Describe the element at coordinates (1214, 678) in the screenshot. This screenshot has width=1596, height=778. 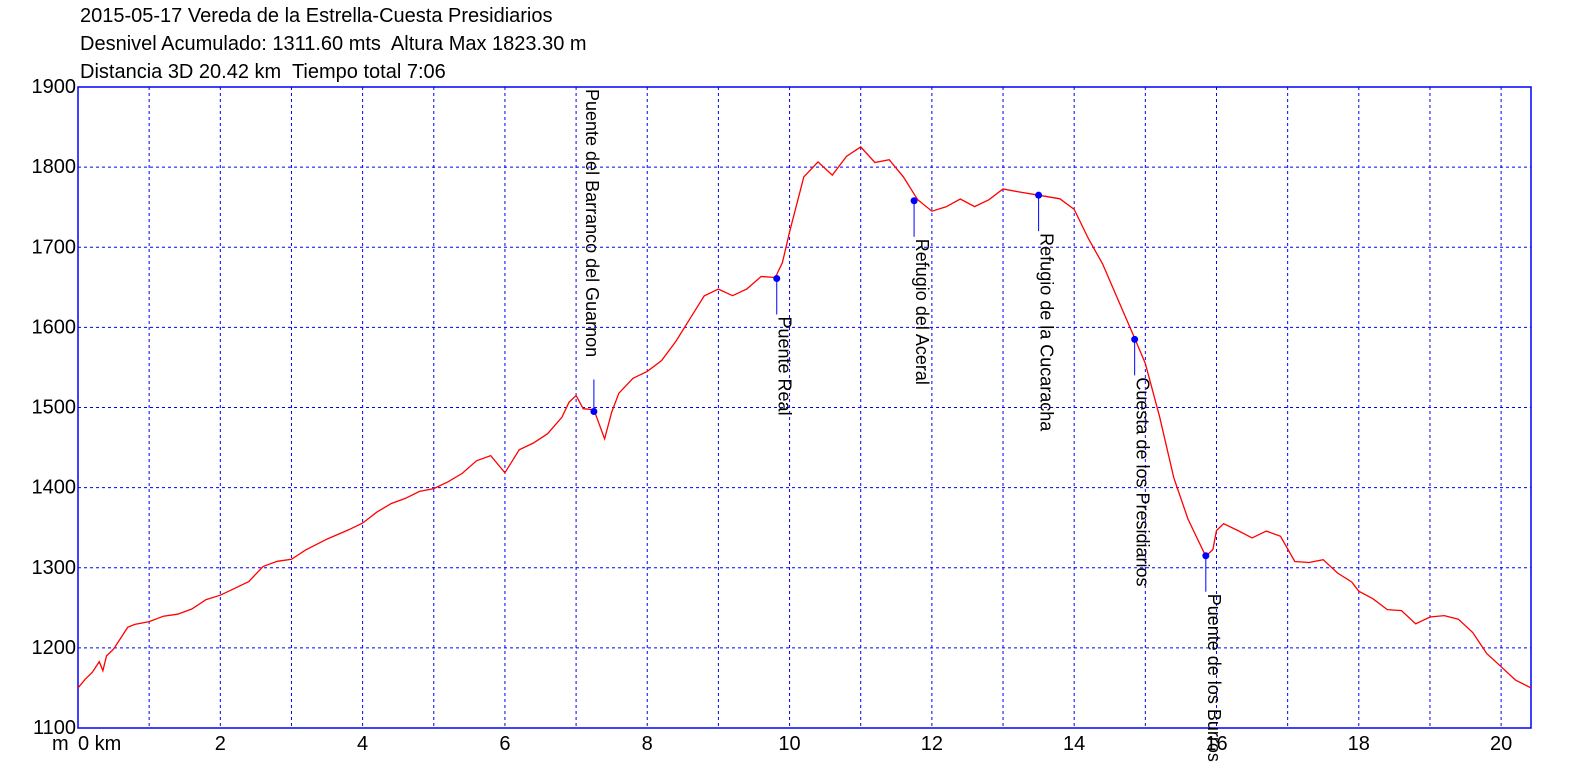
I see `waypoint-label: Puente de los Burros` at that location.